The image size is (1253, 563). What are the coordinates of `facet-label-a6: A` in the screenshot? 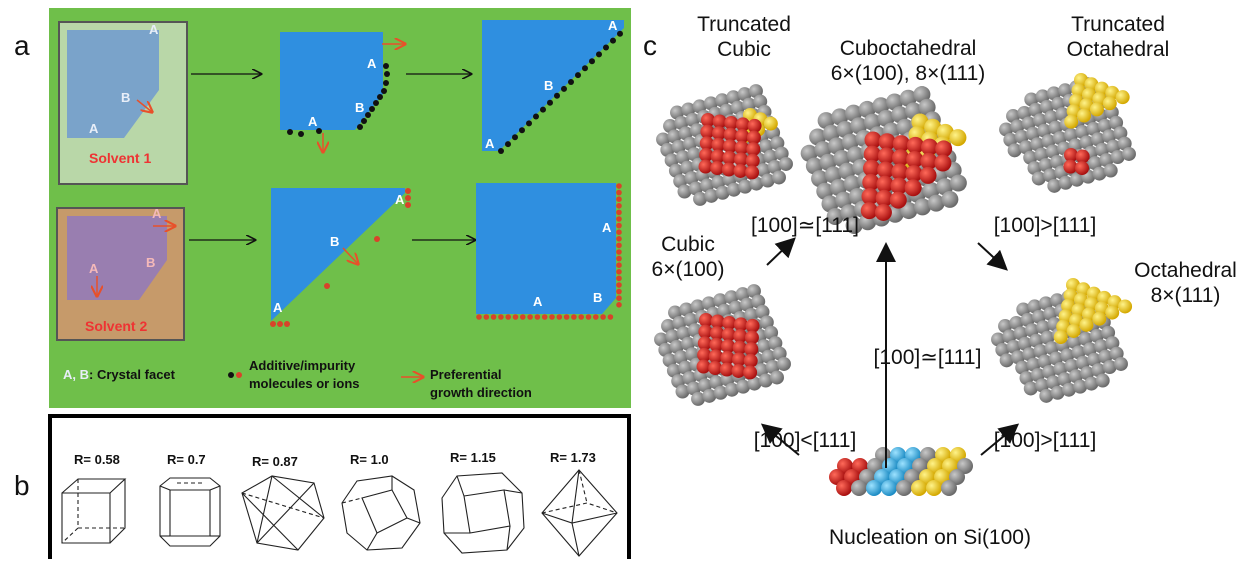 It's located at (607, 227).